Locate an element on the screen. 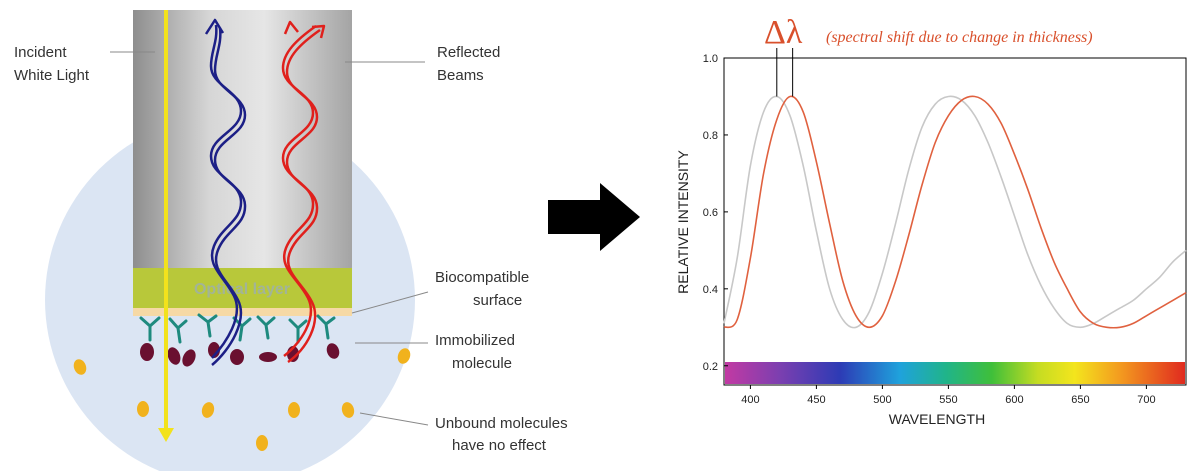  y-axis-label: RELATIVE INTENSITY is located at coordinates (683, 222).